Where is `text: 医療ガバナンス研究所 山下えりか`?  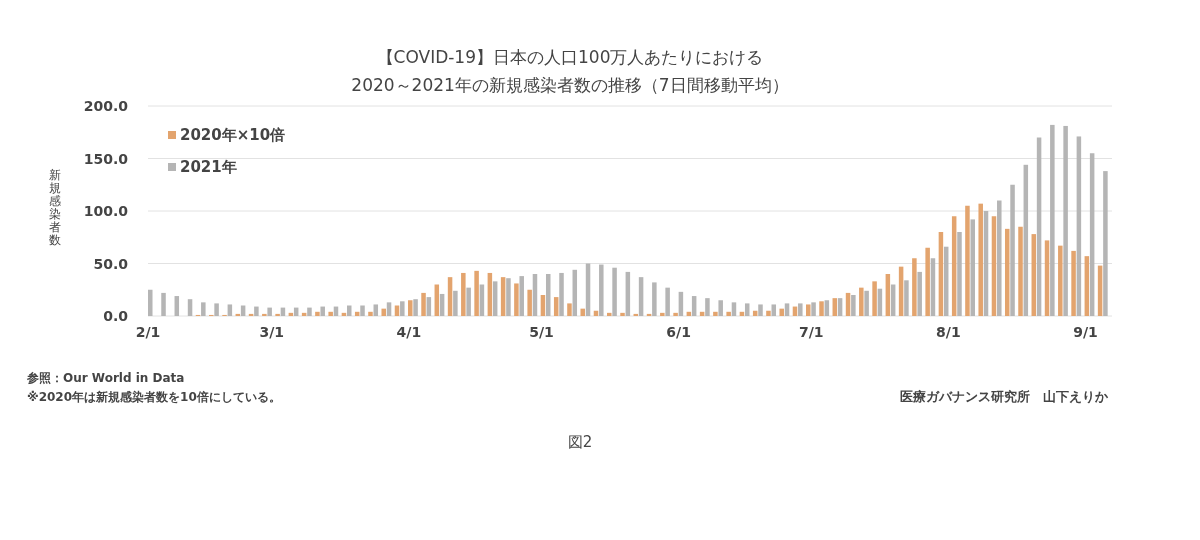 text: 医療ガバナンス研究所 山下えりか is located at coordinates (1004, 396).